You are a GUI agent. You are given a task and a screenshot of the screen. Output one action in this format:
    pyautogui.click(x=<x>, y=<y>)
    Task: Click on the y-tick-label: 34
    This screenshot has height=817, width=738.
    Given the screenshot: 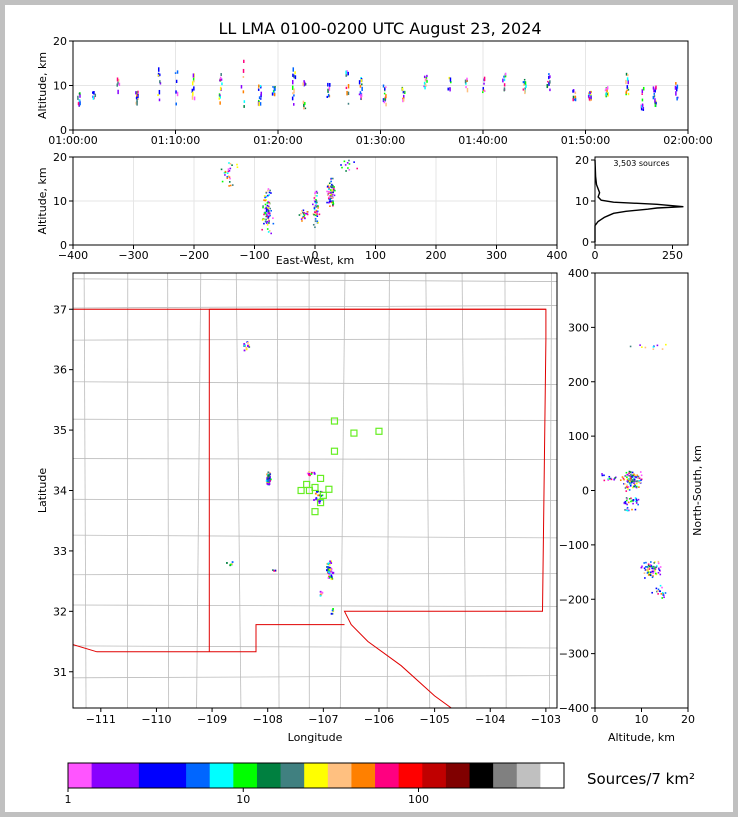 What is the action you would take?
    pyautogui.click(x=60, y=491)
    